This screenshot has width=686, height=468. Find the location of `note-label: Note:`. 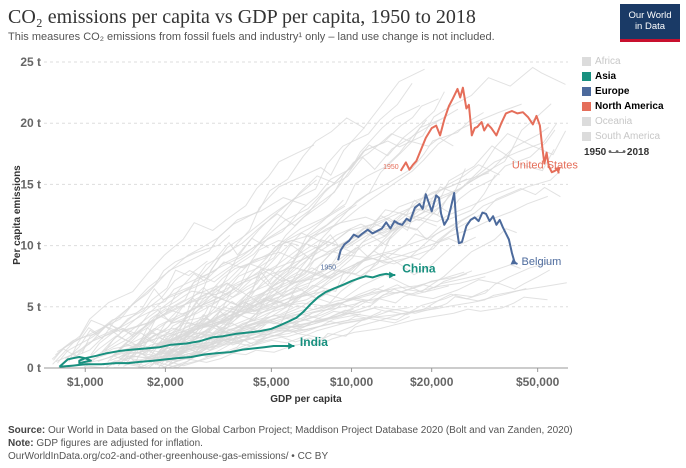

note-label: Note: is located at coordinates (21, 443).